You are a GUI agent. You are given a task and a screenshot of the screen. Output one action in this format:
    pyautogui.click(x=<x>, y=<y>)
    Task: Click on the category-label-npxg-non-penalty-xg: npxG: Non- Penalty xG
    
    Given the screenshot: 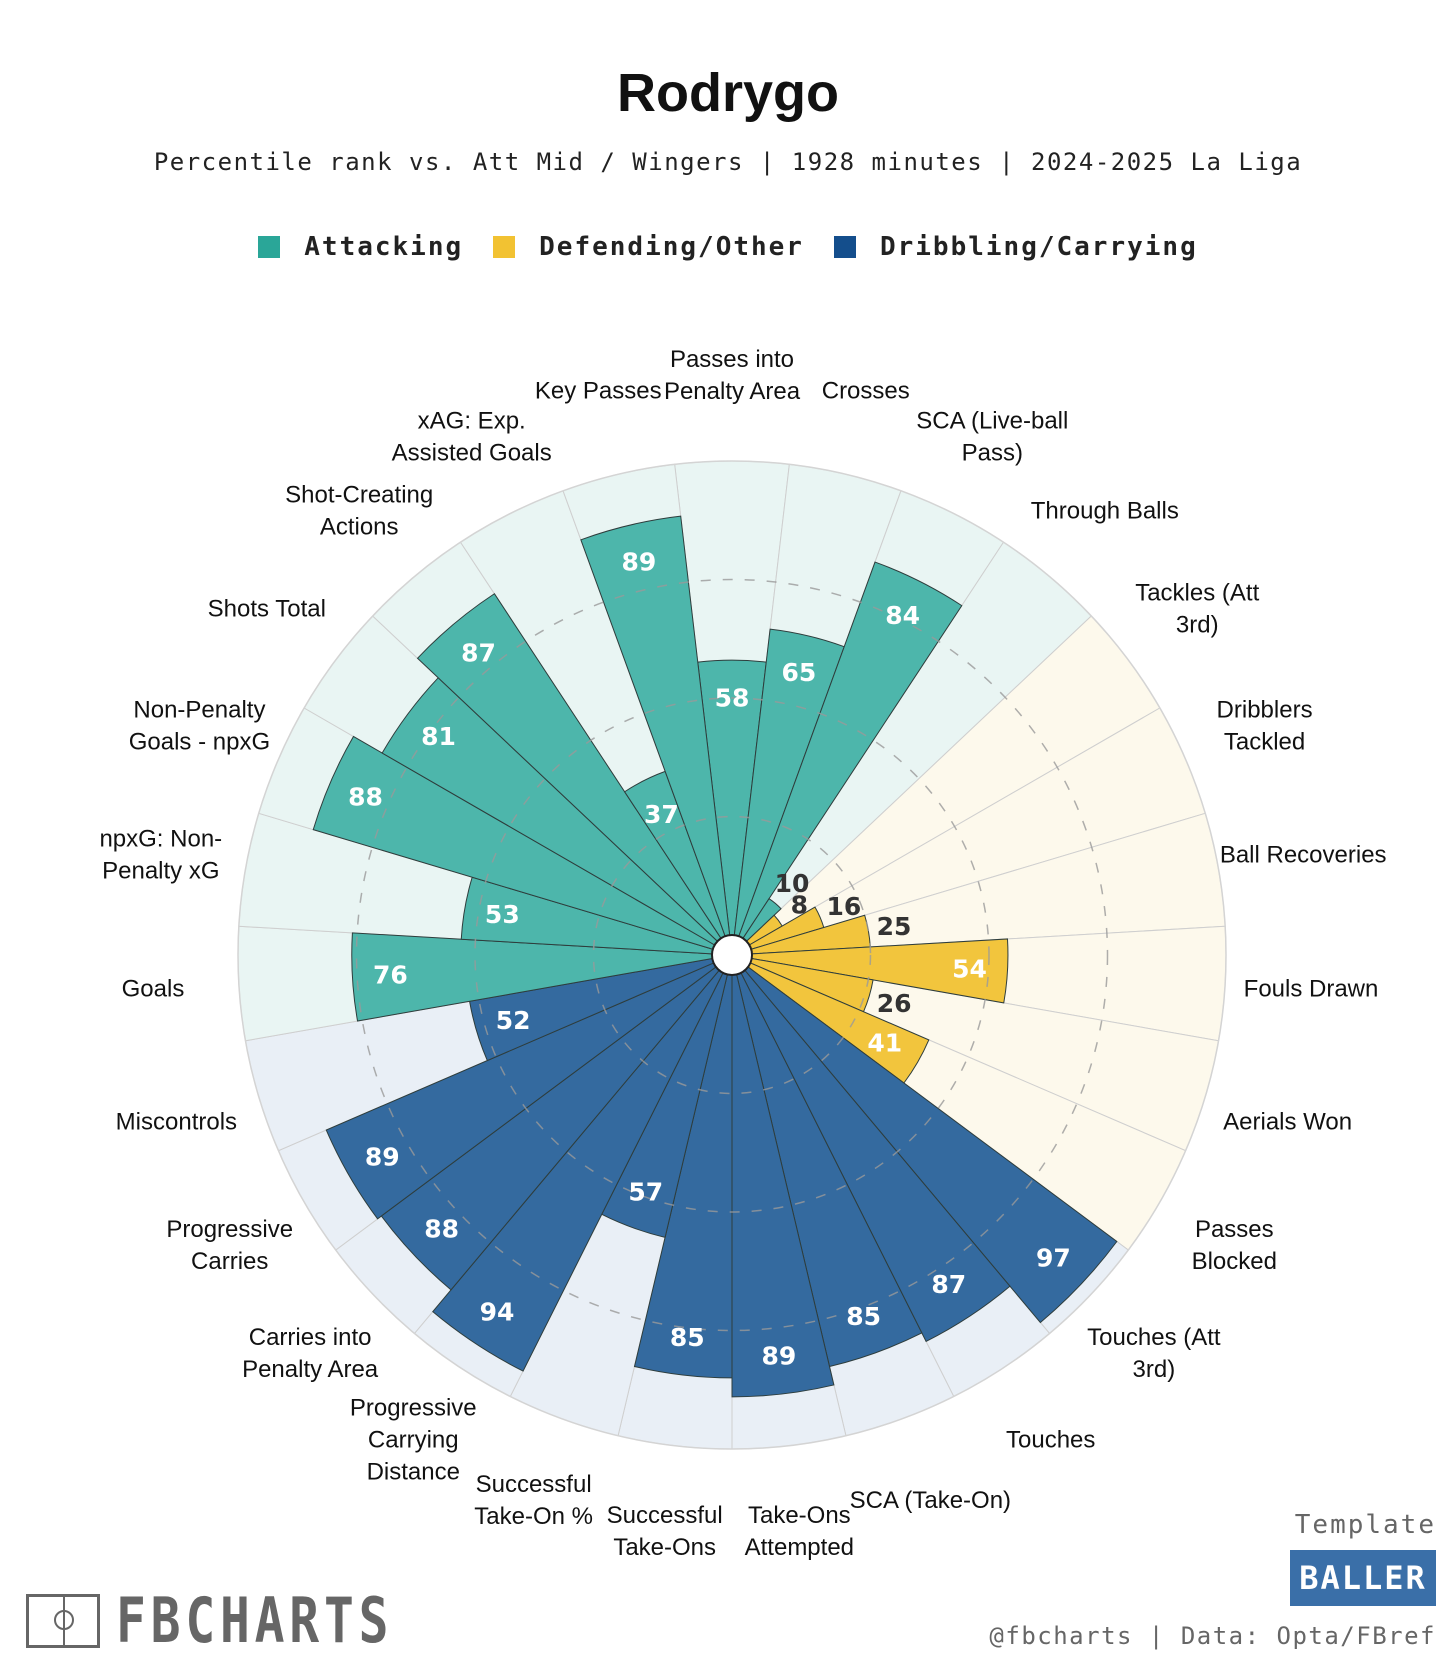 What is the action you would take?
    pyautogui.click(x=160, y=854)
    